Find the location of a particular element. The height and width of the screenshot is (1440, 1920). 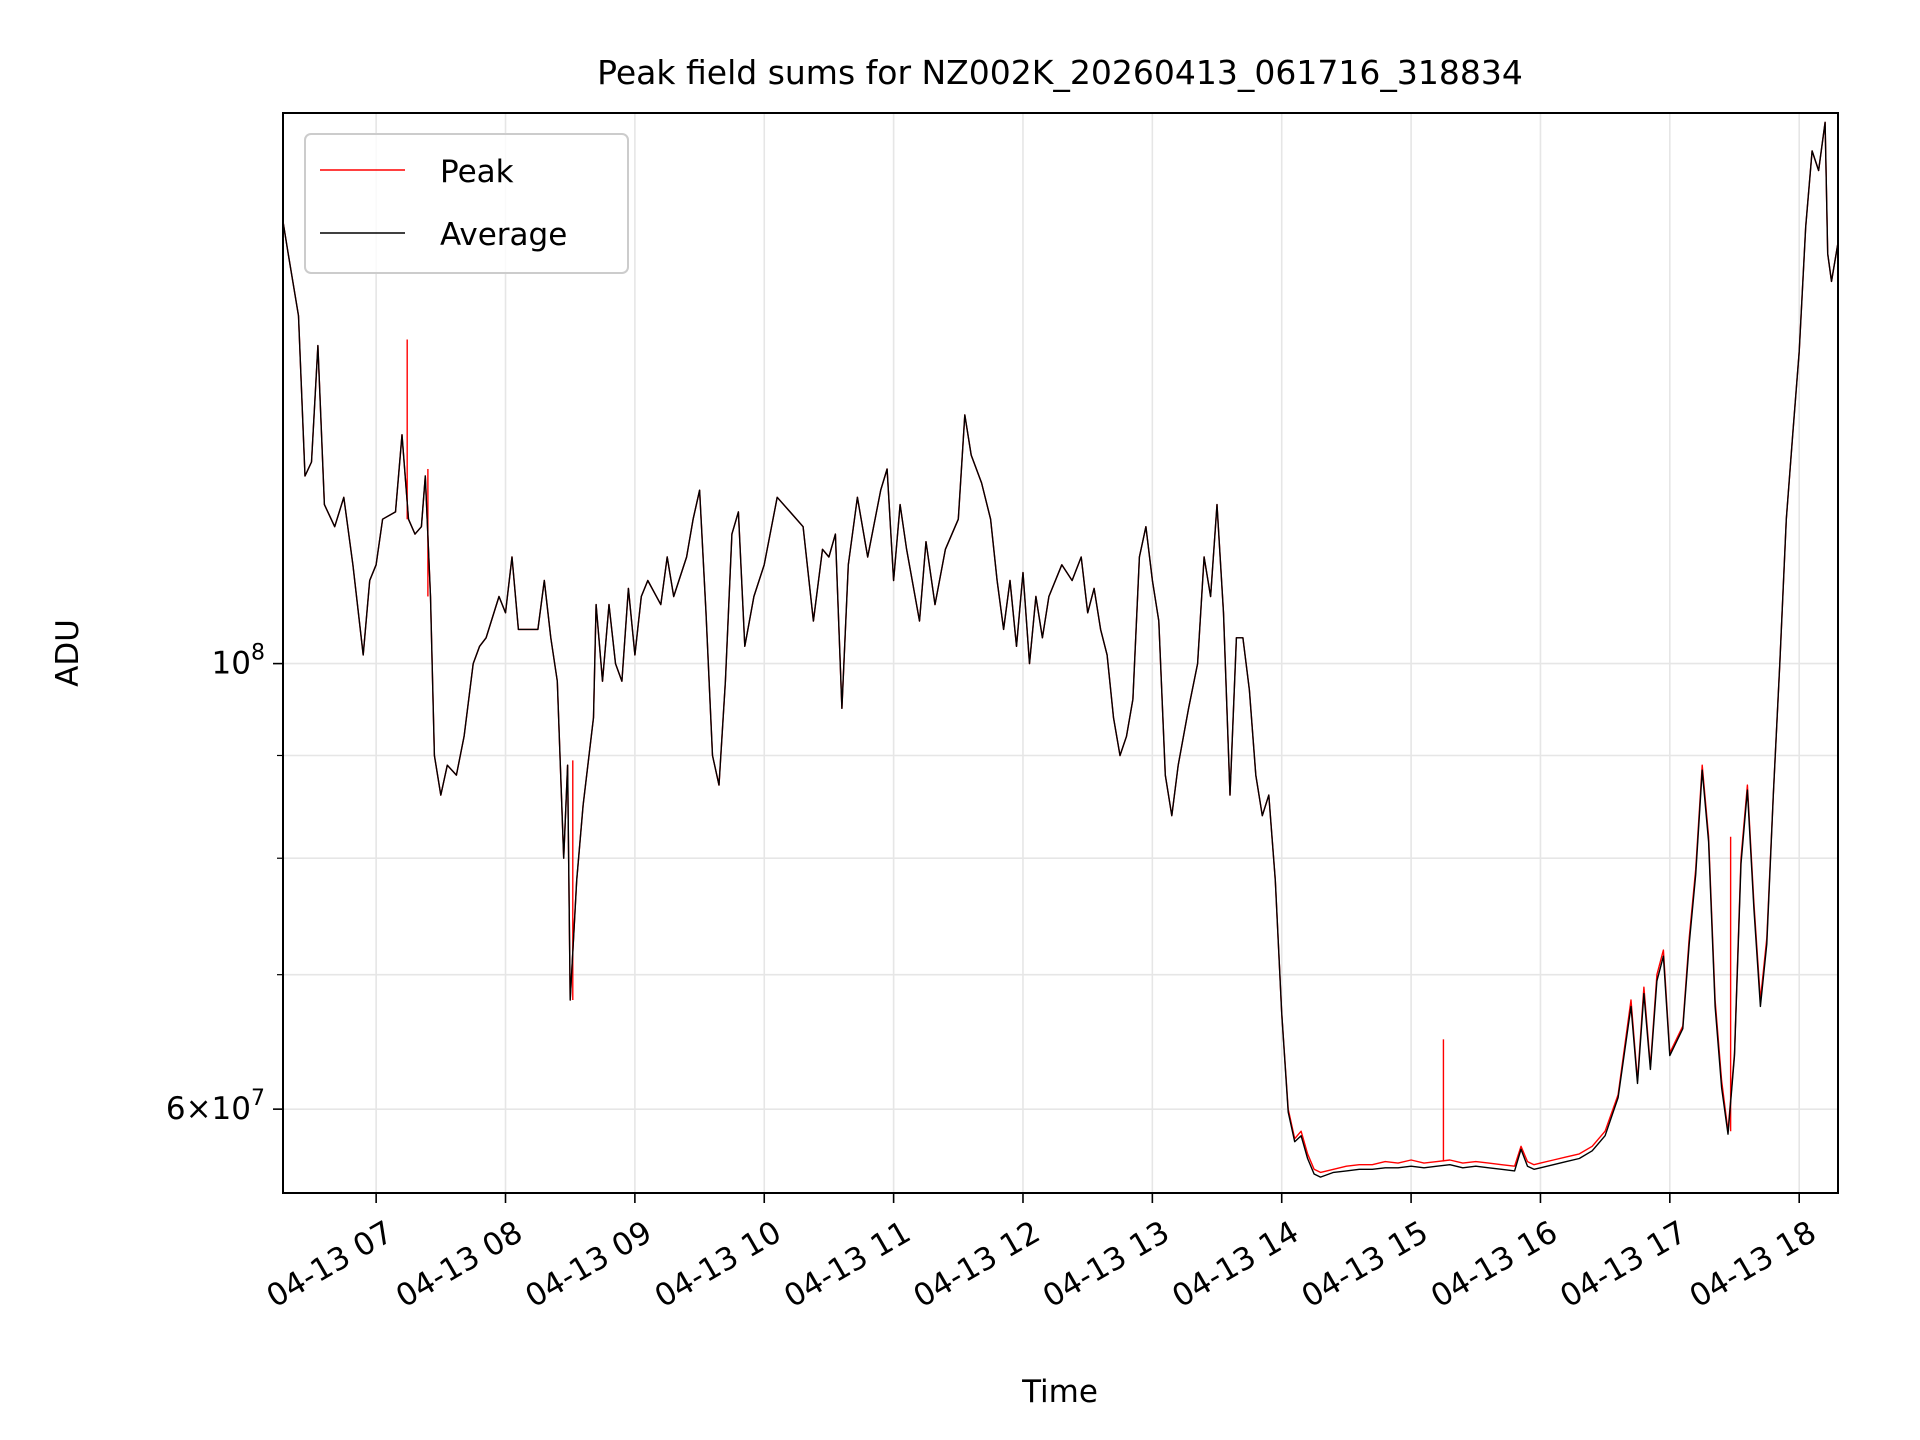

x-tick-label: 04-13 07 is located at coordinates (330, 1264).